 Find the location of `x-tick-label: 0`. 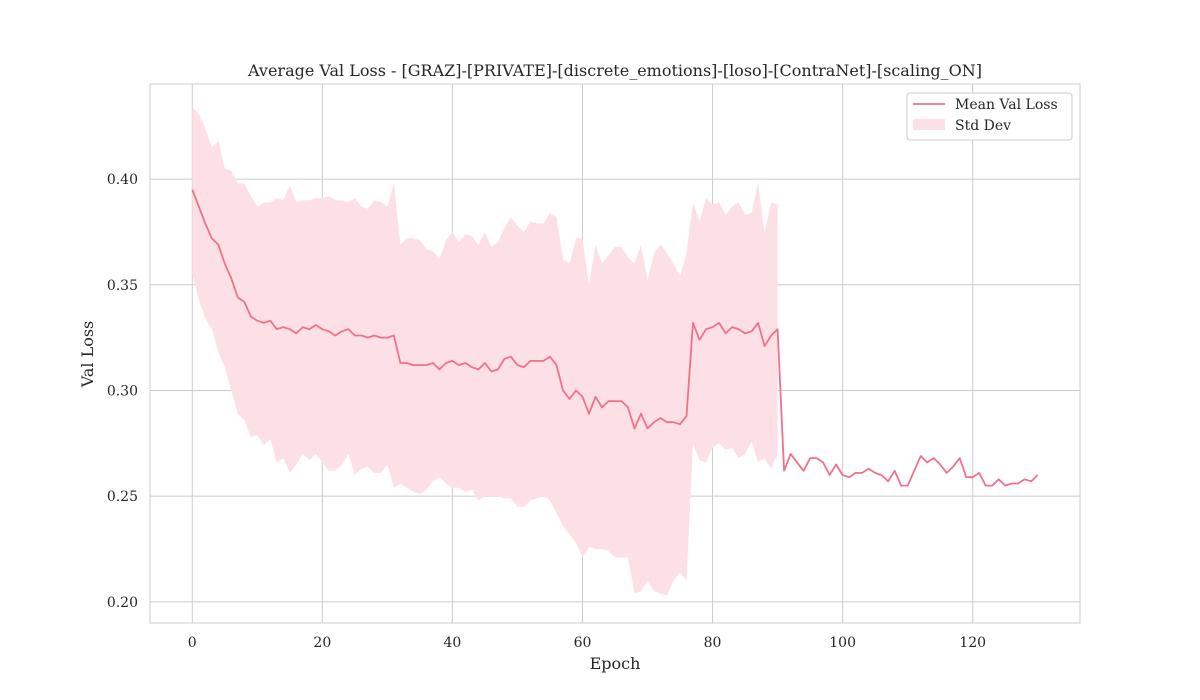

x-tick-label: 0 is located at coordinates (192, 643).